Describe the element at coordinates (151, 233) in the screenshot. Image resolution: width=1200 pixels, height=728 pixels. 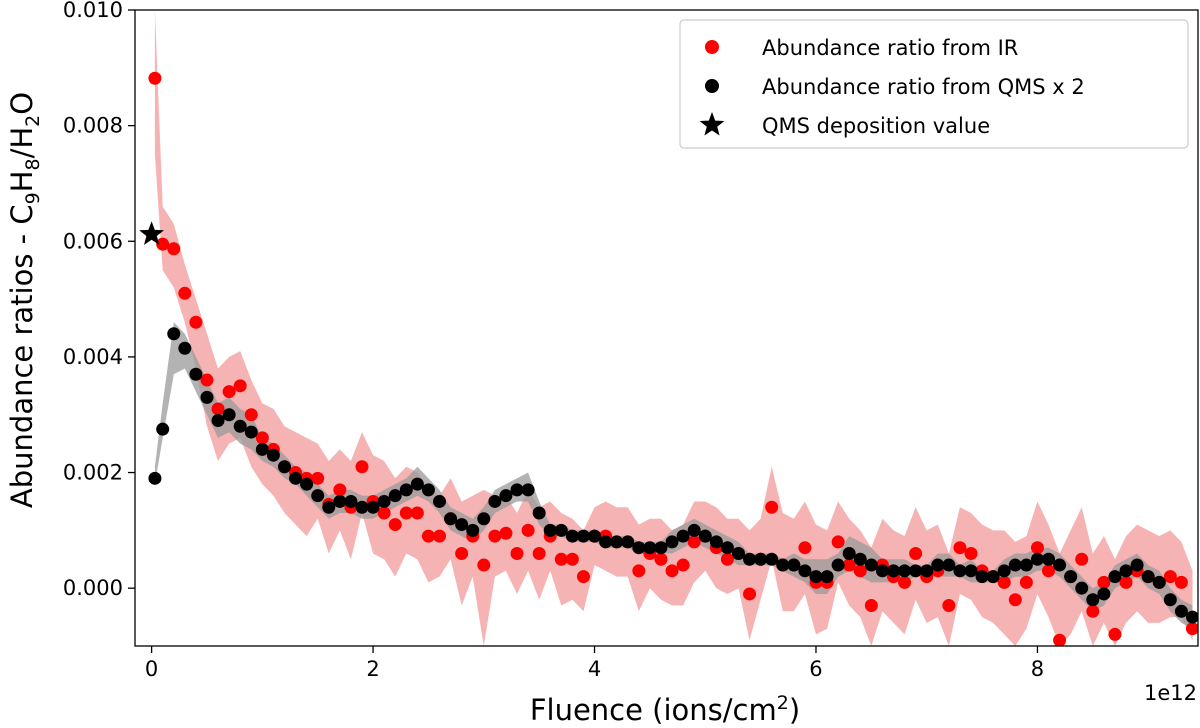
I see `deposition-star` at that location.